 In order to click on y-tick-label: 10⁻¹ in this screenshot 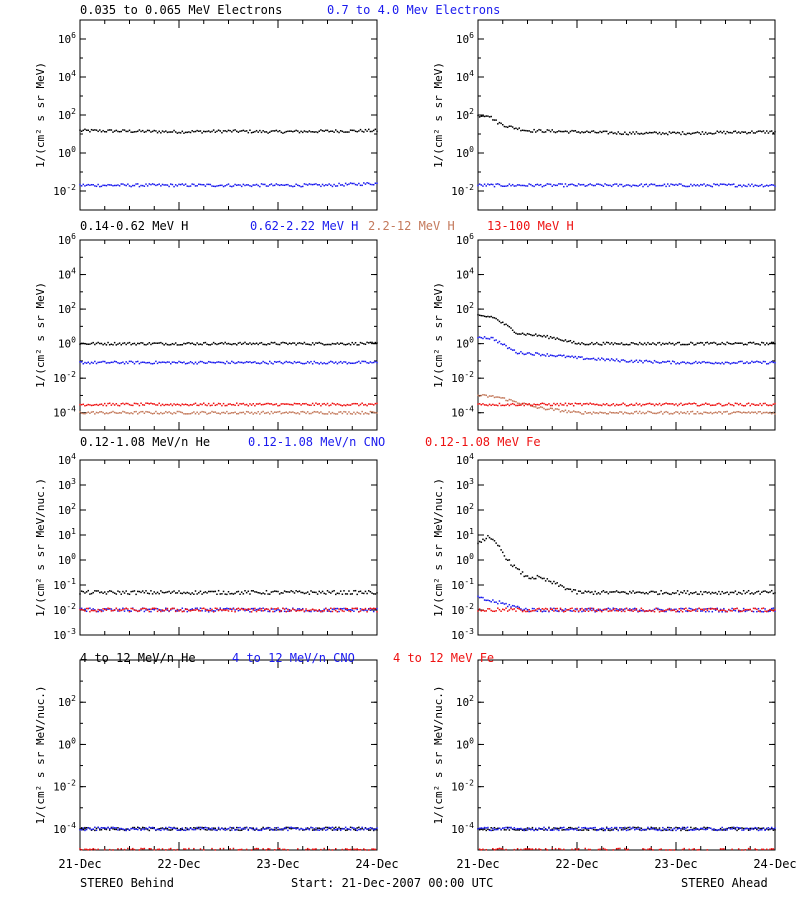, I will do `click(462, 584)`.